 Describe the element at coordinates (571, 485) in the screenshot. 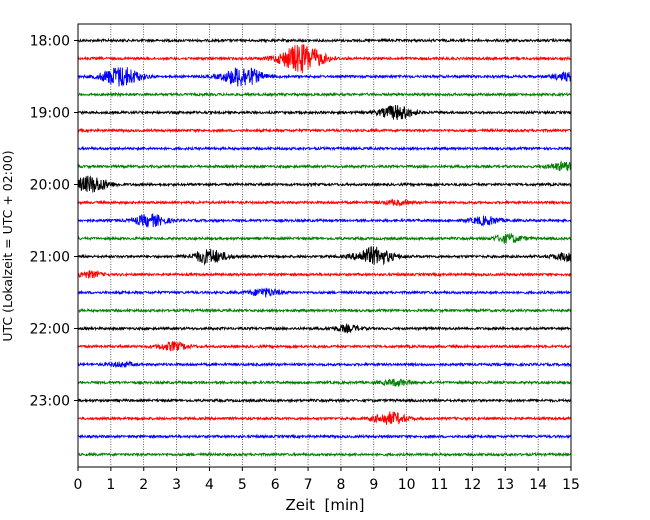

I see `x-tick-label-15: 15` at that location.